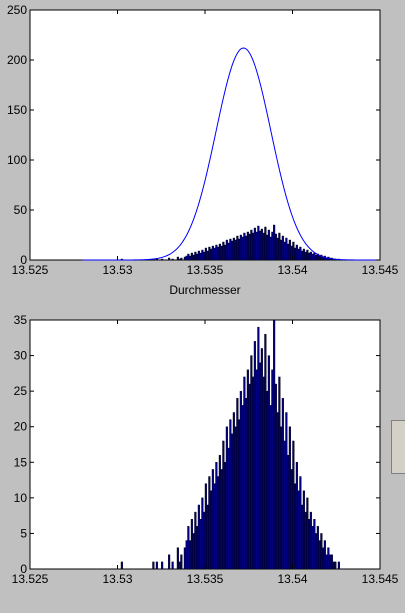  What do you see at coordinates (21, 320) in the screenshot?
I see `y-tick-label: 35` at bounding box center [21, 320].